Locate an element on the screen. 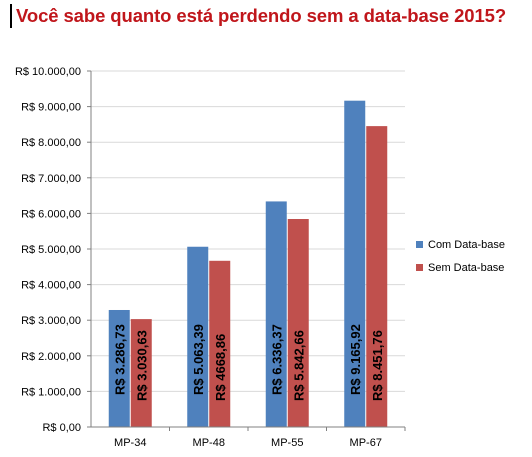 This screenshot has width=532, height=457. data-label: R$ 9.165,92 is located at coordinates (355, 359).